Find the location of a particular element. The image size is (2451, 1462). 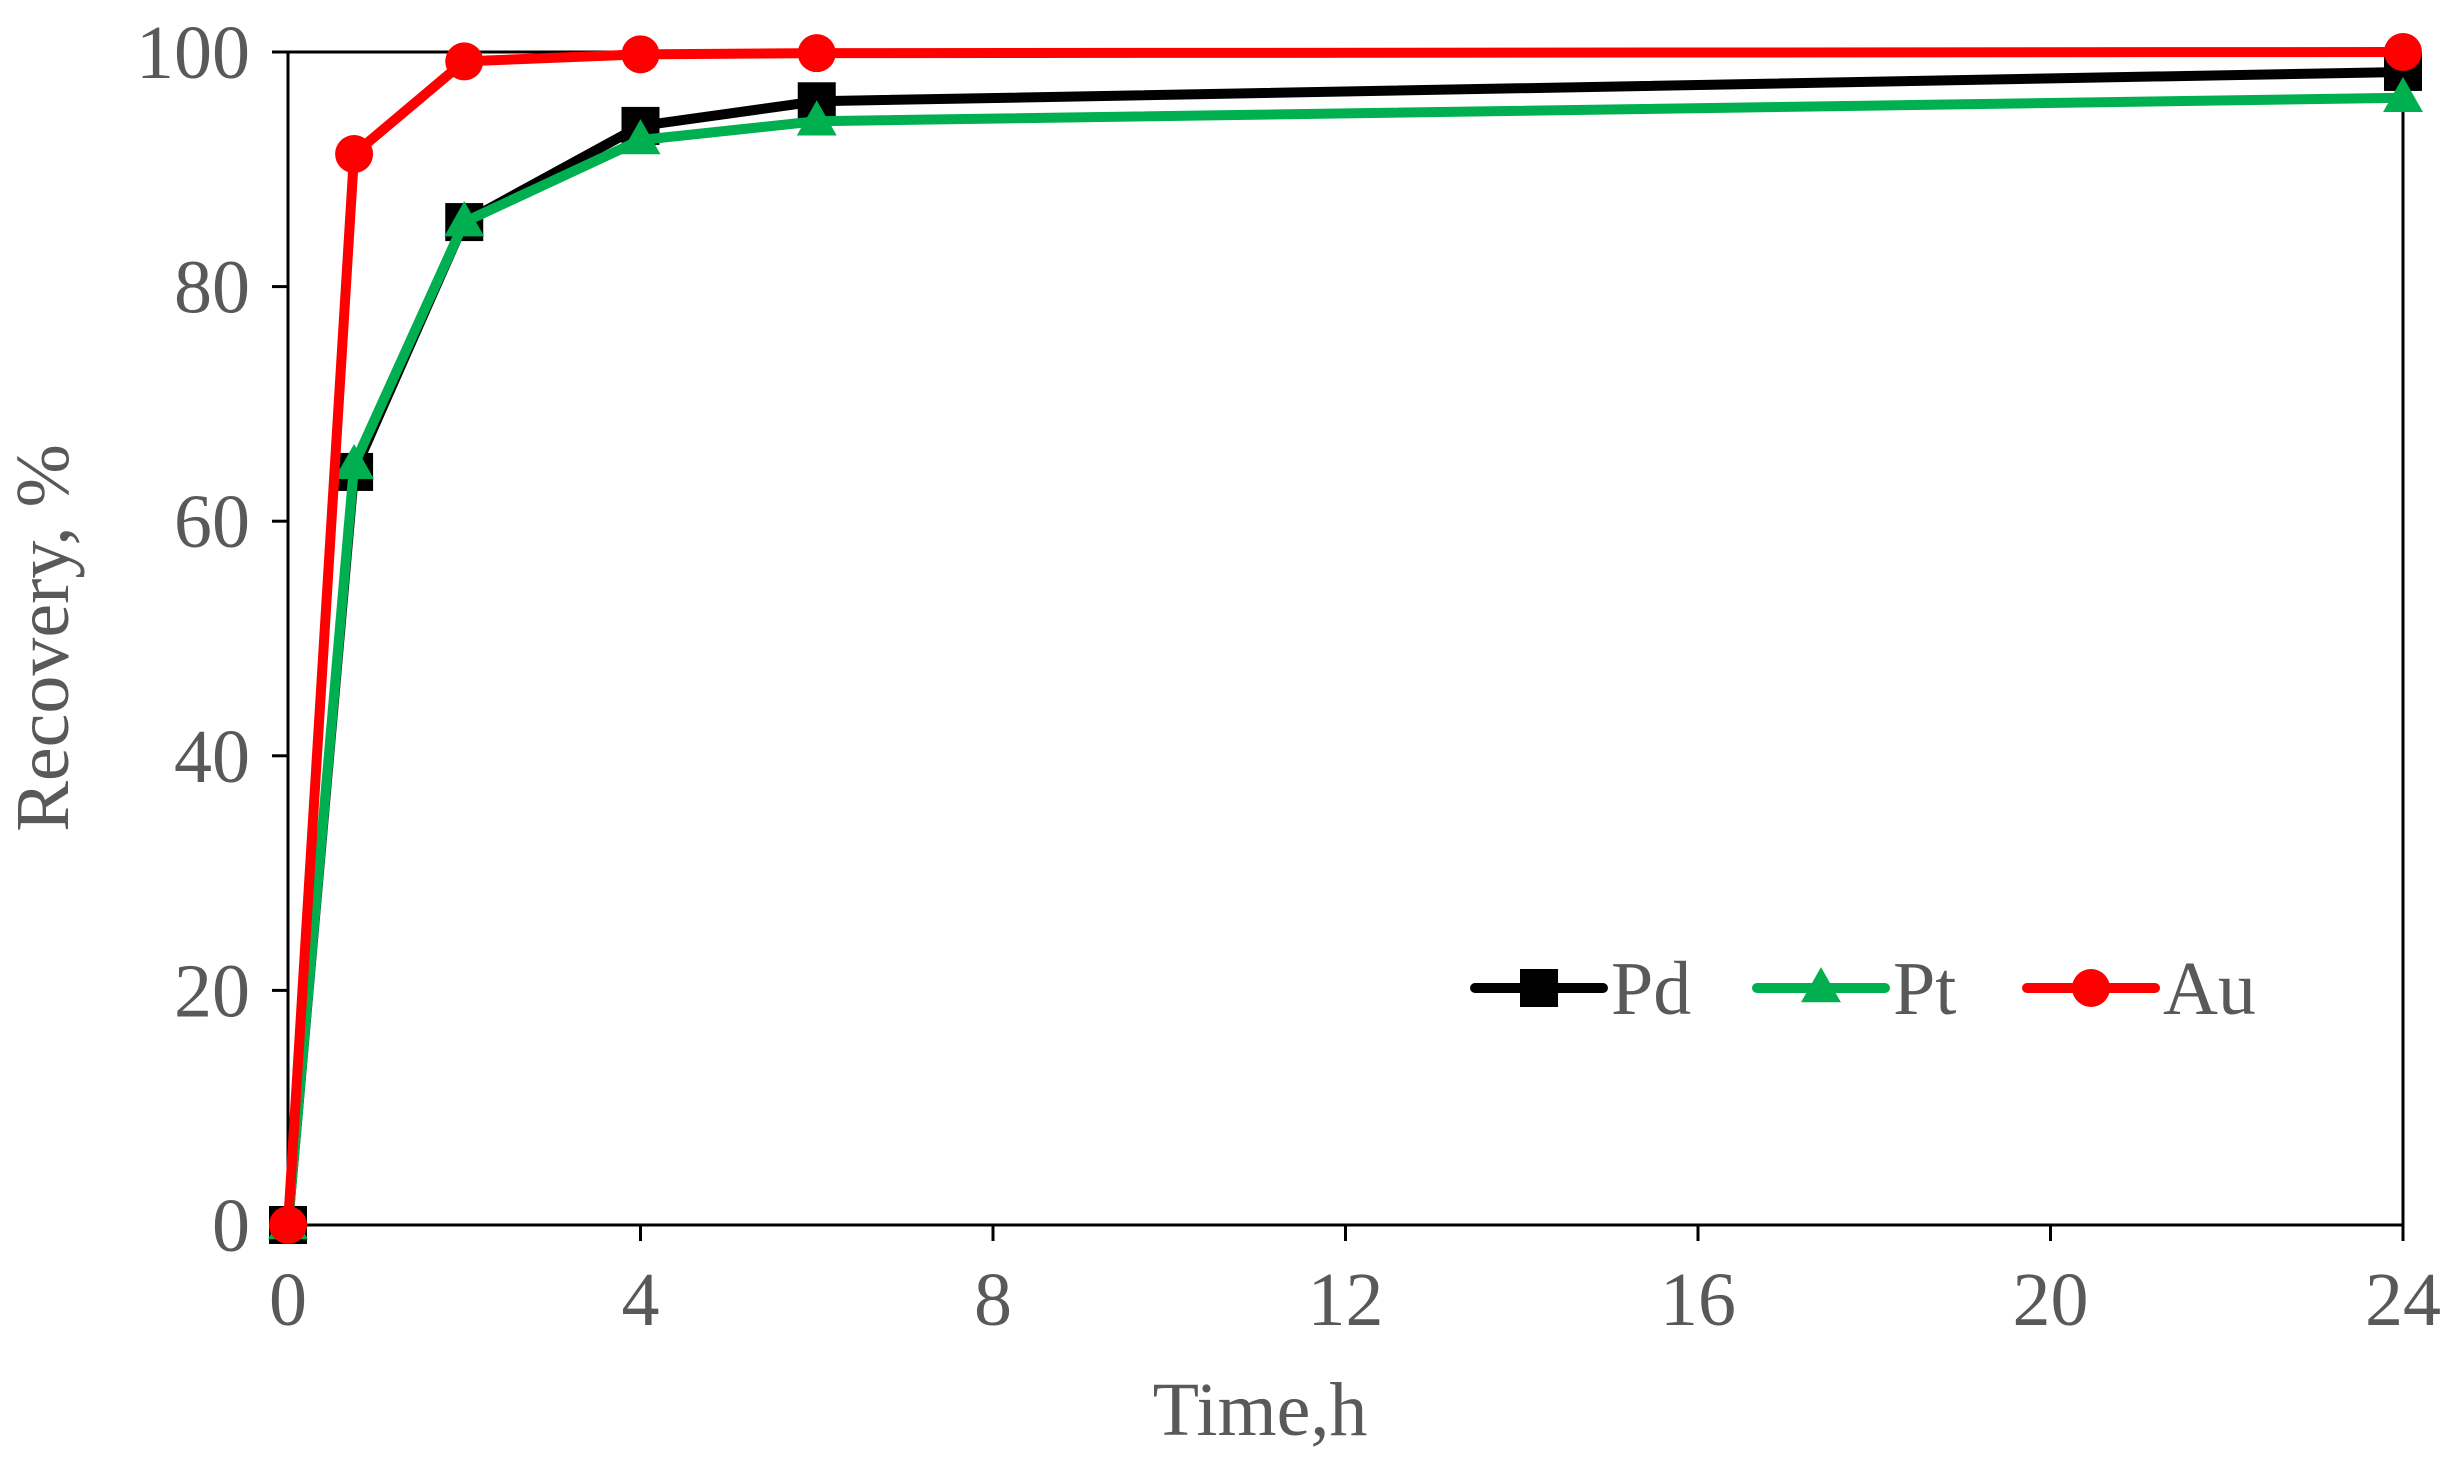

legend-label: Pd is located at coordinates (1651, 989).